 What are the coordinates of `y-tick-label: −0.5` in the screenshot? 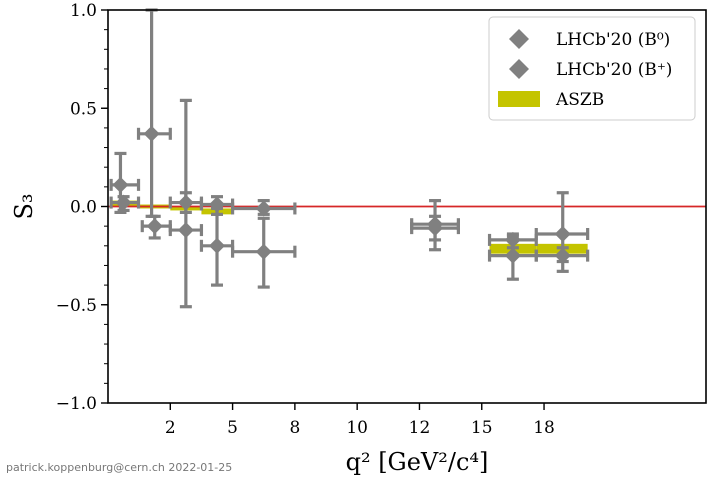 It's located at (76, 306).